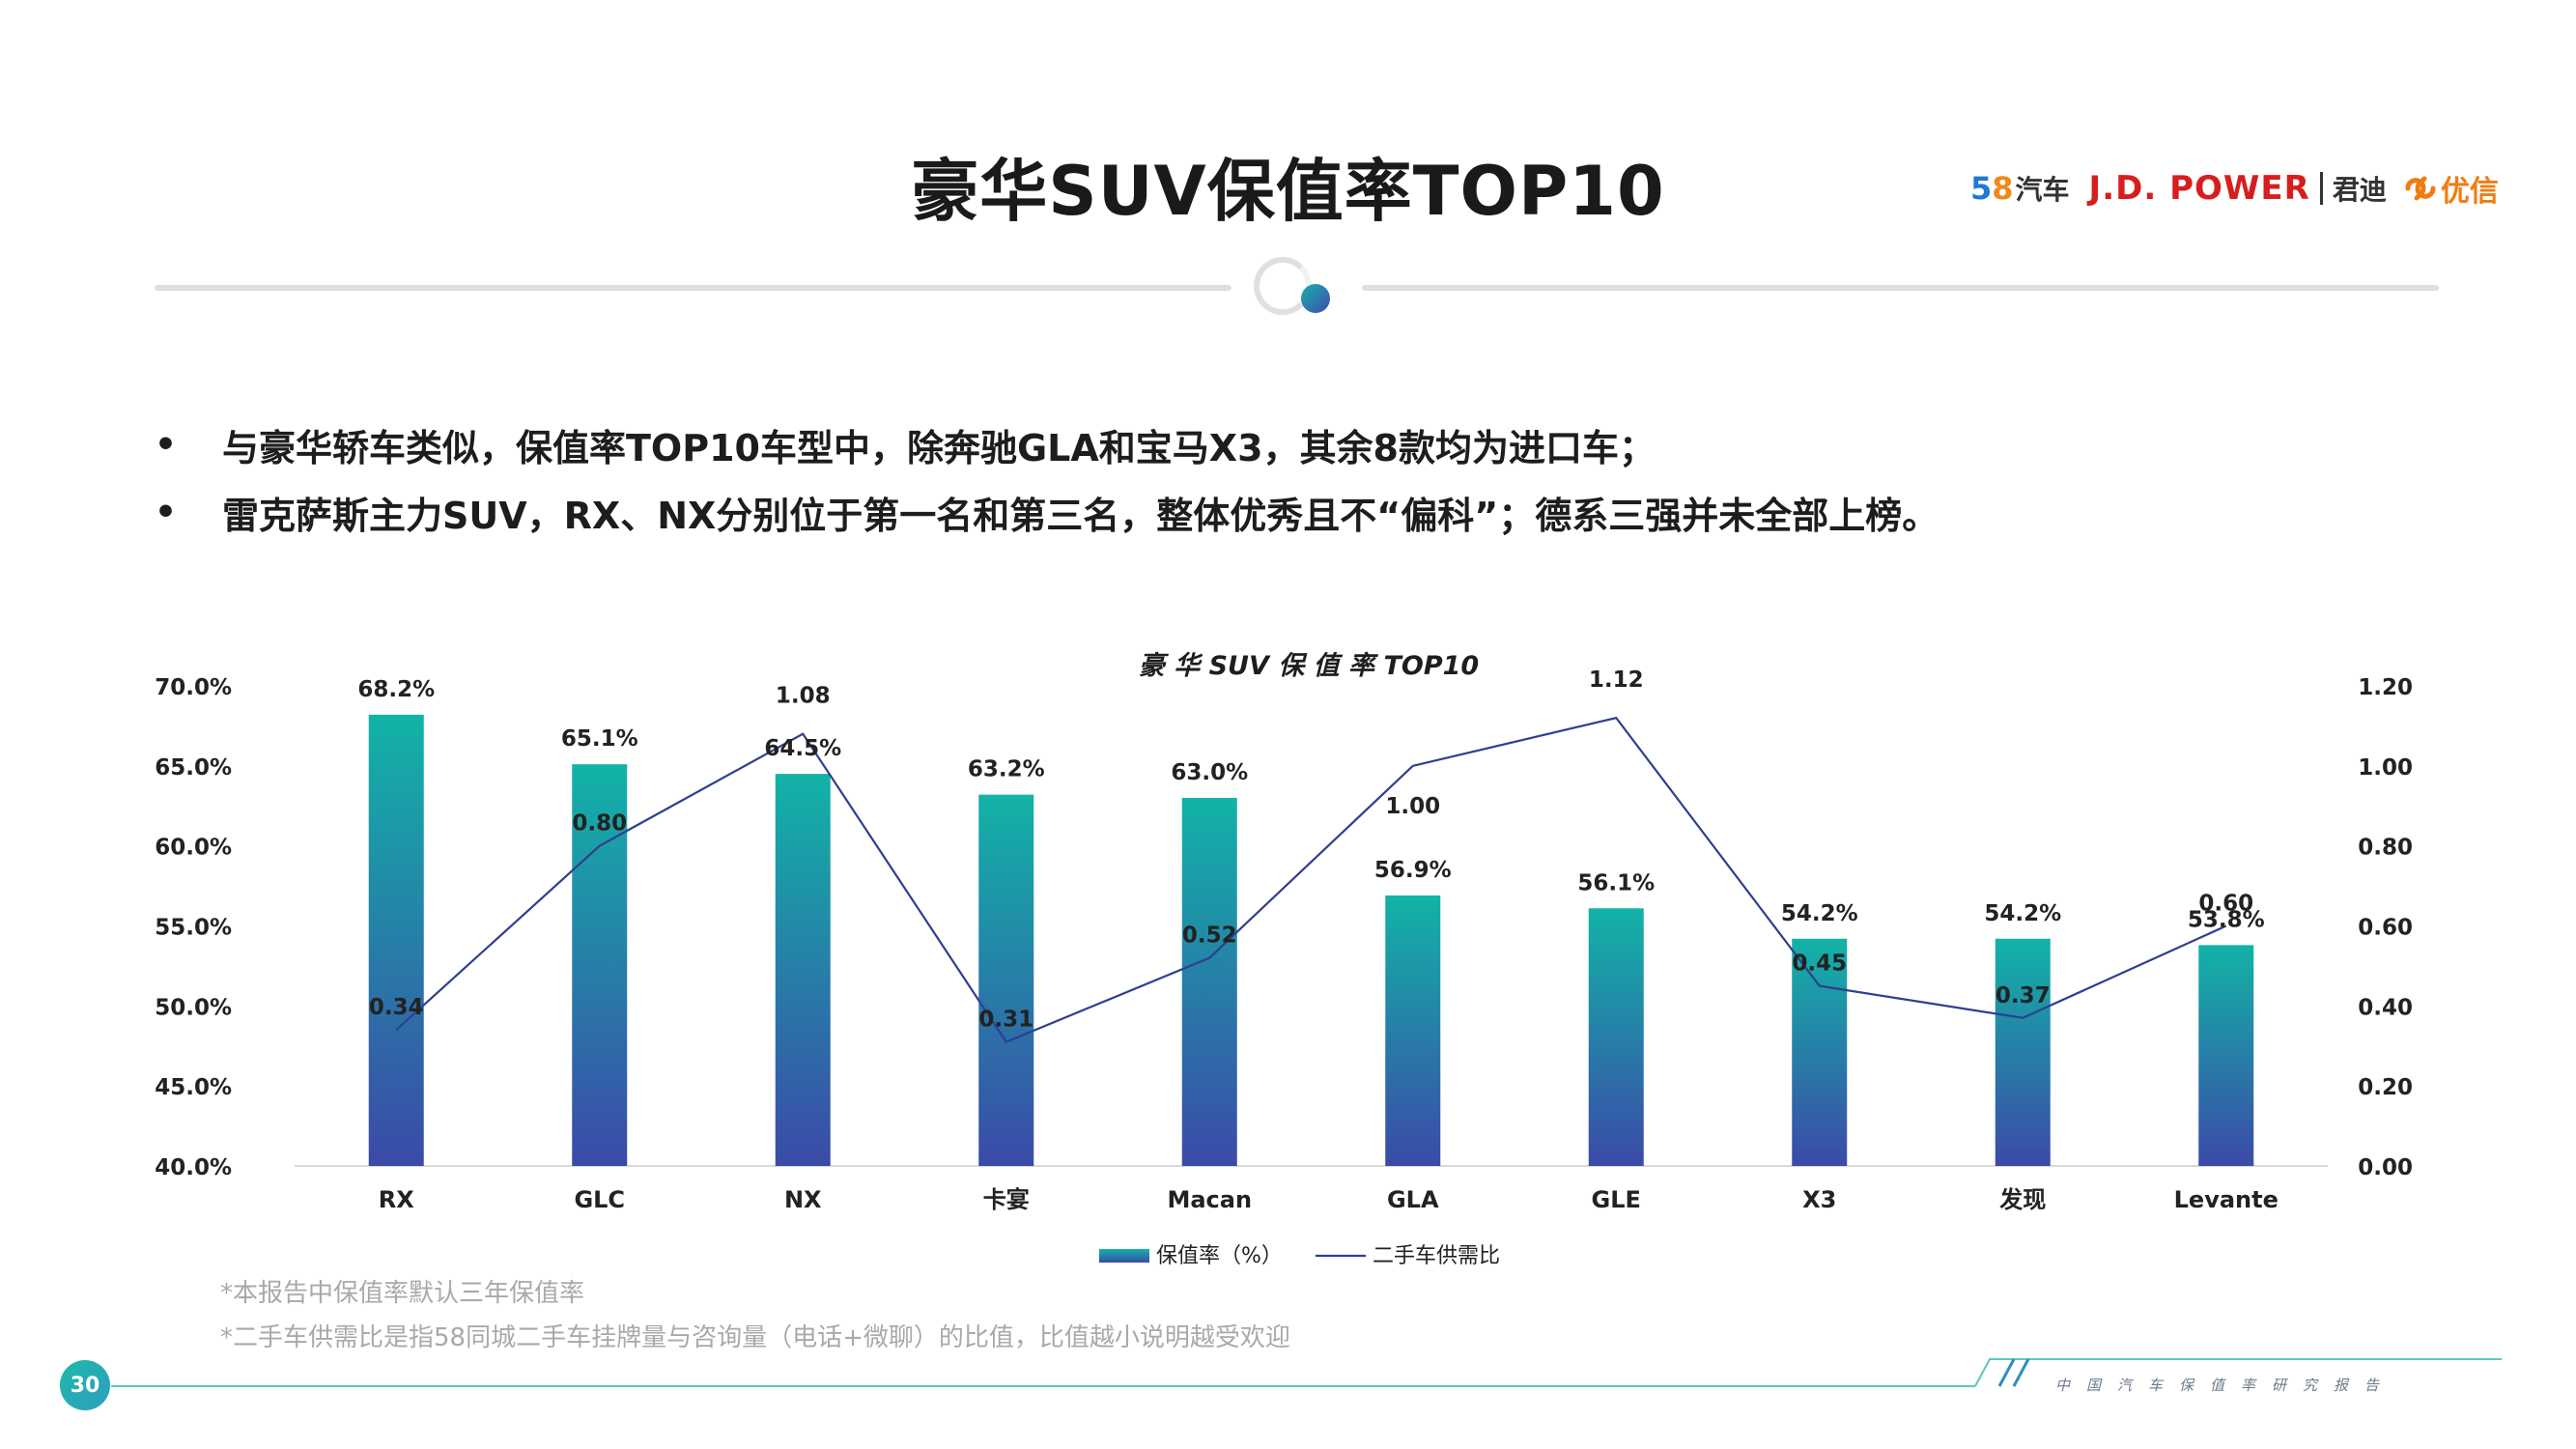  What do you see at coordinates (2321, 188) in the screenshot?
I see `logo-separator` at bounding box center [2321, 188].